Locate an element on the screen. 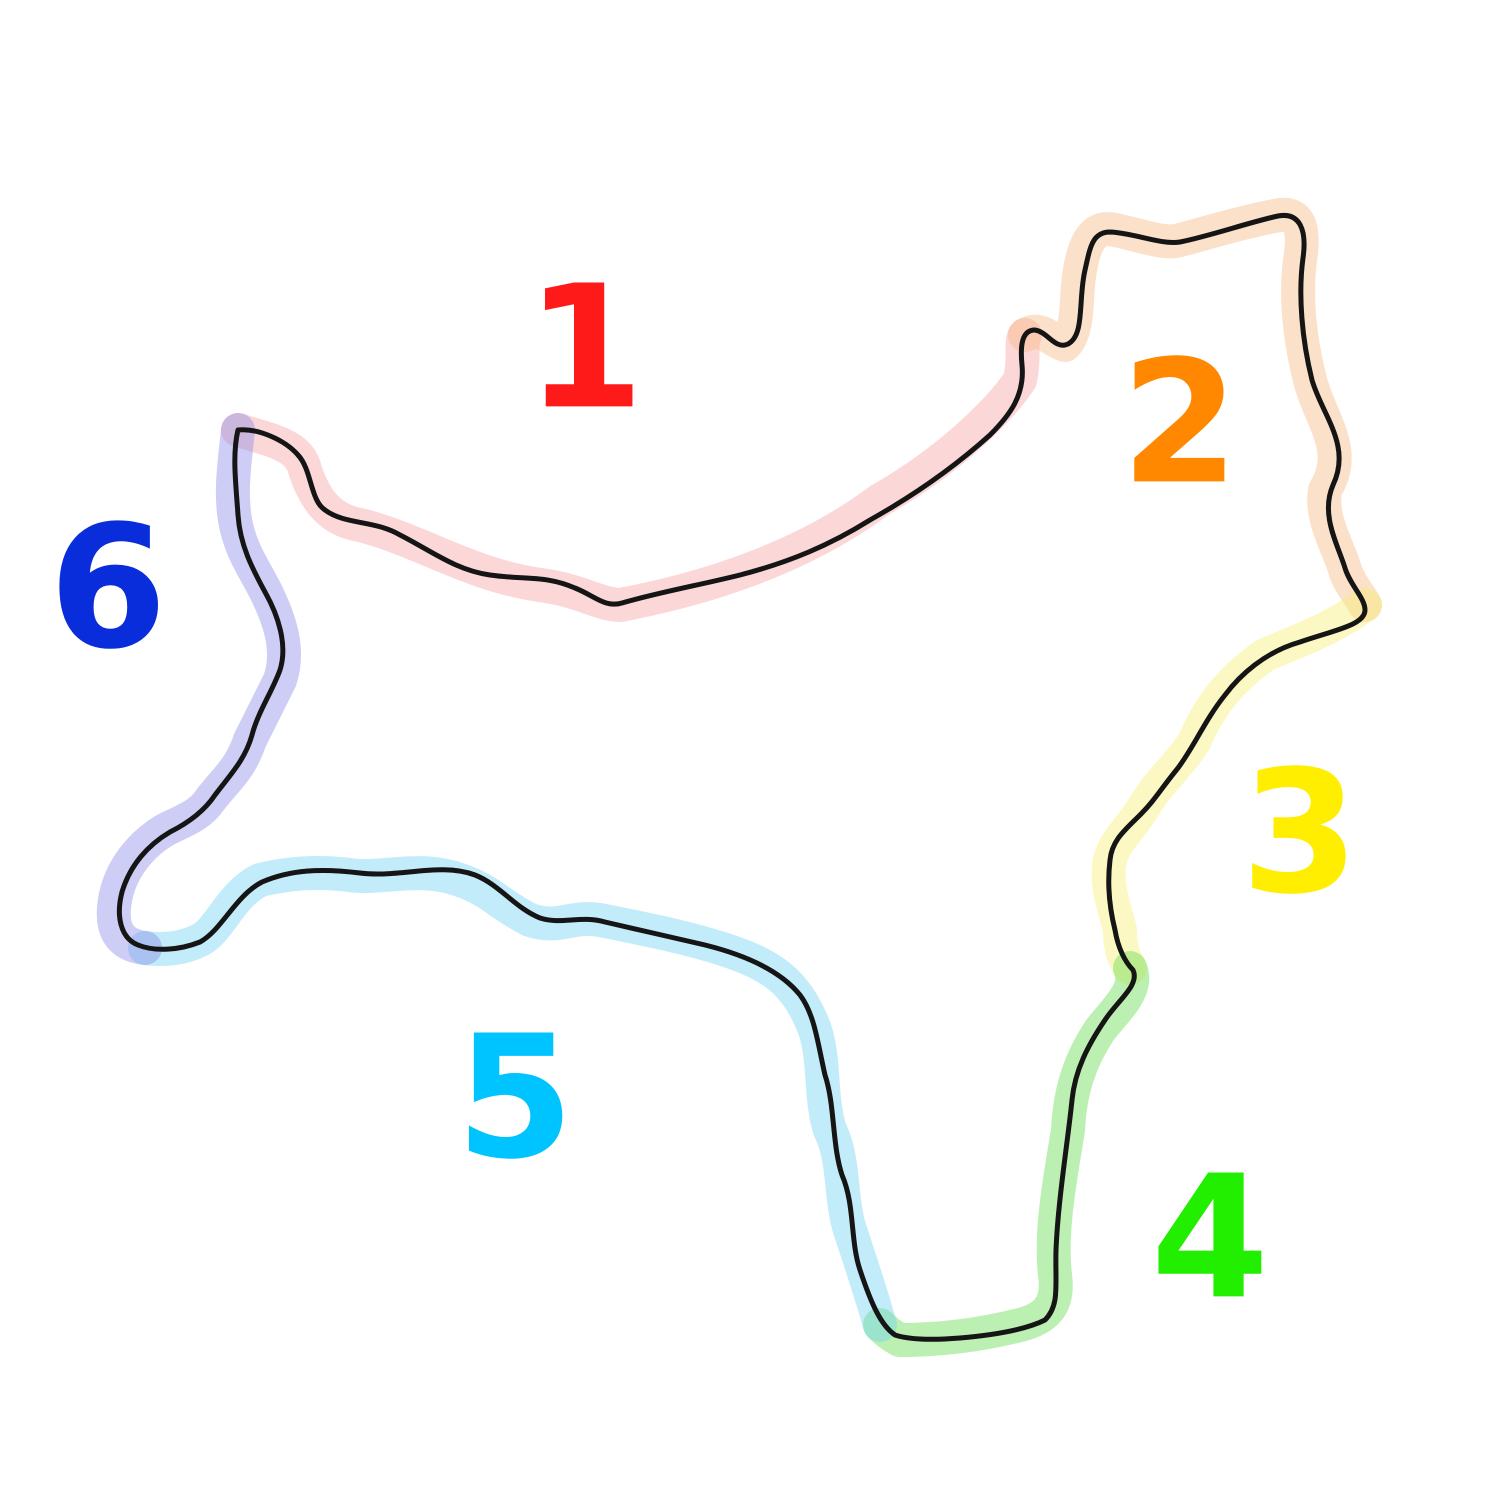 The width and height of the screenshot is (1500, 1500). segment-4-label: 4 is located at coordinates (1210, 1238).